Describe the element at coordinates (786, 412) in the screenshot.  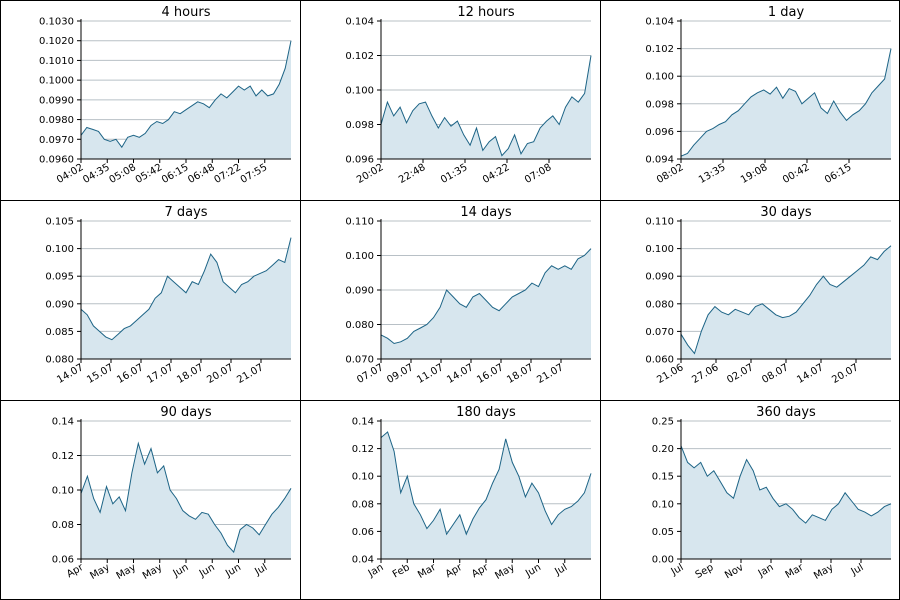
I see `chart-title: 360 days` at that location.